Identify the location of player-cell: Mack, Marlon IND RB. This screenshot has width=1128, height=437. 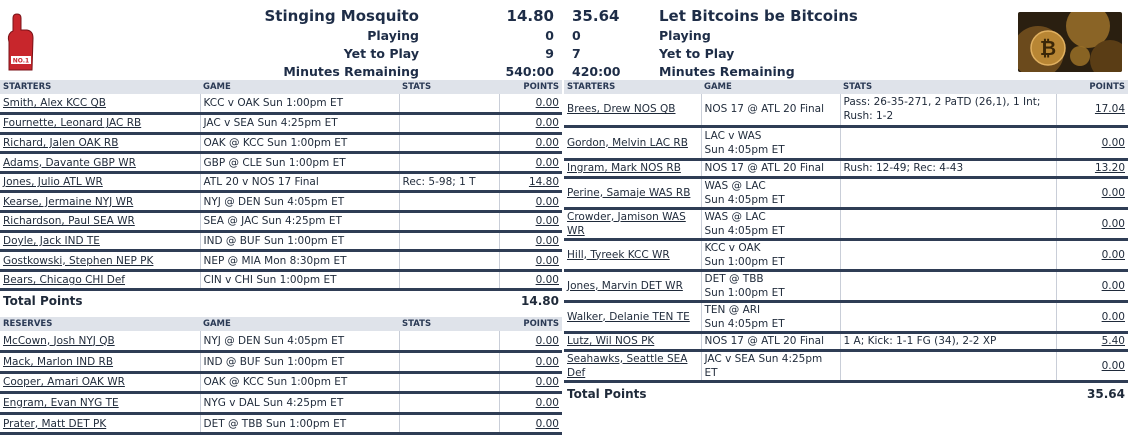
(100, 362).